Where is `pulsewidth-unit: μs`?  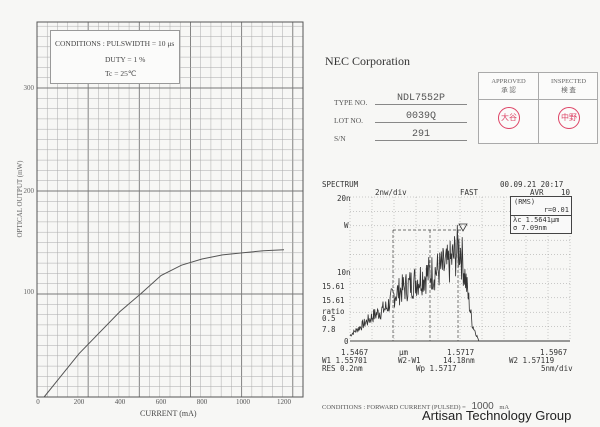
pulsewidth-unit: μs is located at coordinates (171, 43).